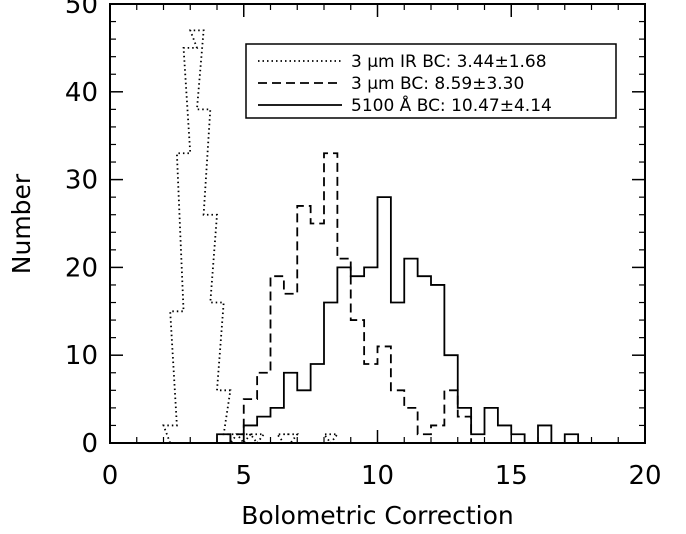  What do you see at coordinates (437, 84) in the screenshot?
I see `legend-label-3um: 3 μm BC: 8.59±3.30` at bounding box center [437, 84].